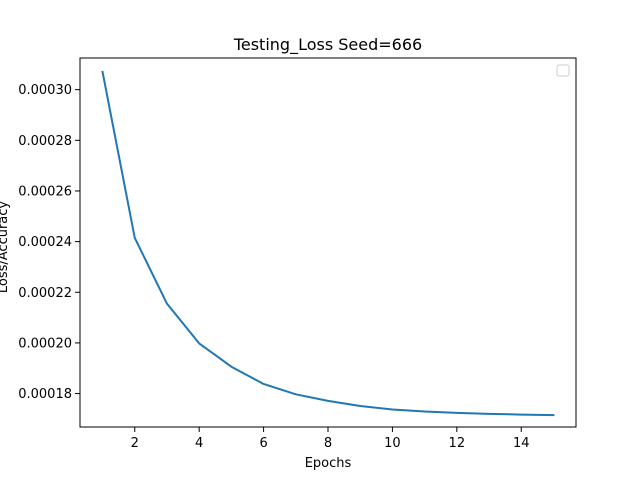  What do you see at coordinates (45, 141) in the screenshot?
I see `y-tick-label: 0.00028` at bounding box center [45, 141].